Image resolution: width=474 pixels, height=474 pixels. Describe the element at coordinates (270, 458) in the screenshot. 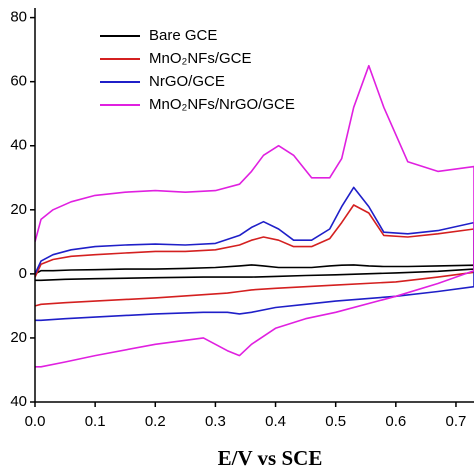

I see `x-axis-label: E/V vs SCE` at that location.